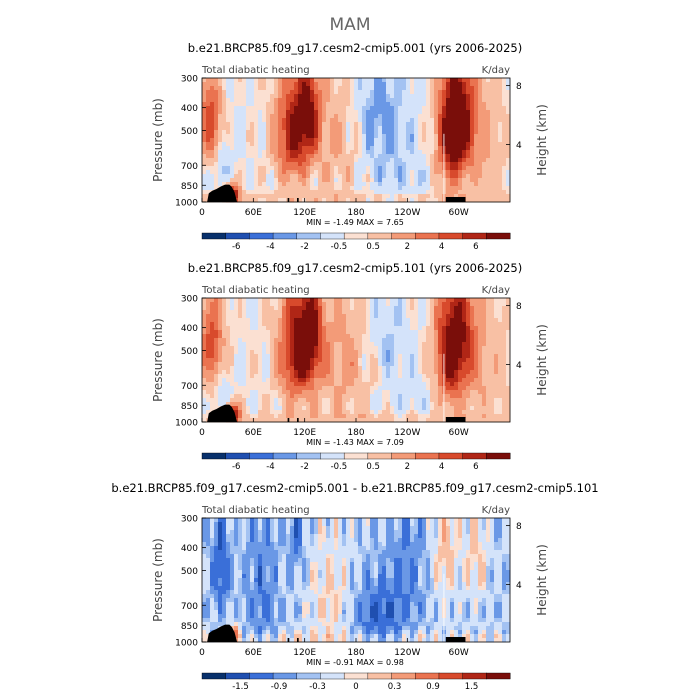 The image size is (700, 700). What do you see at coordinates (519, 146) in the screenshot?
I see `y-right-tick-label: 4` at bounding box center [519, 146].